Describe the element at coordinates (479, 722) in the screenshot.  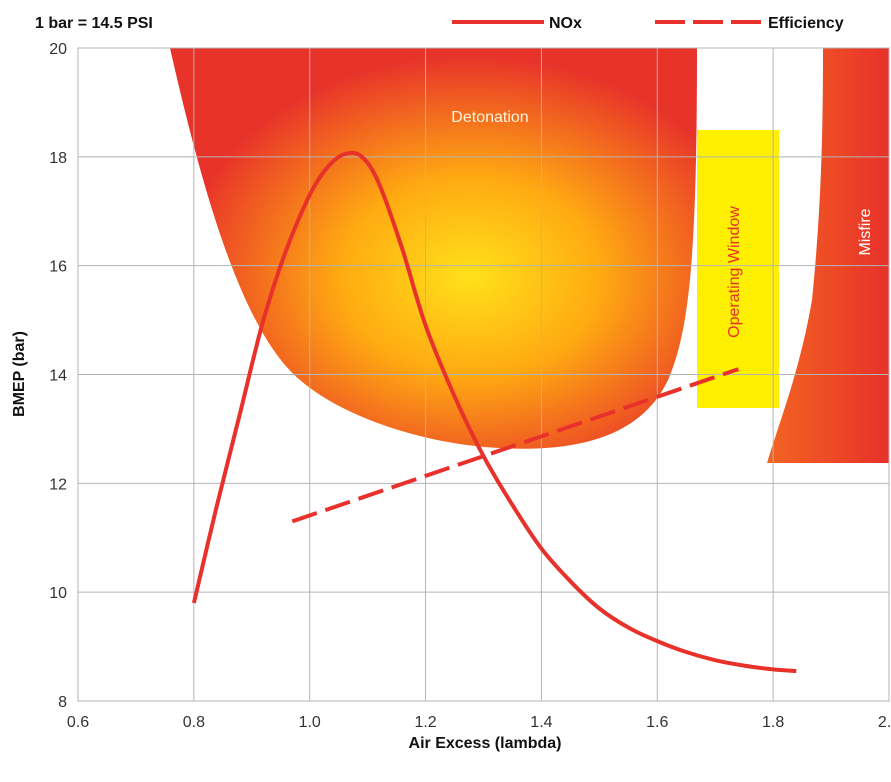
I see `x-tick-labels: 0.6 0.8 1.0 1.2 1.4 1.6 1.8 2.0` at that location.